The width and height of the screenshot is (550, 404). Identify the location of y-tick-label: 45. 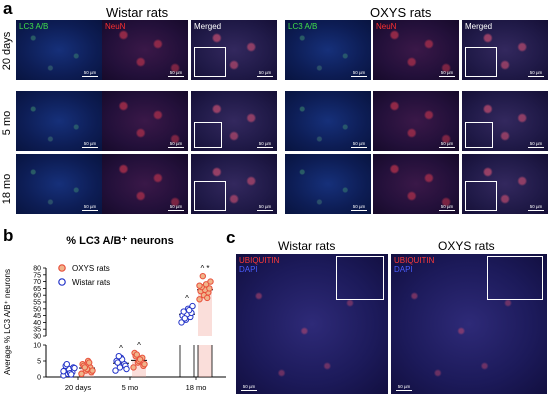
(37, 316).